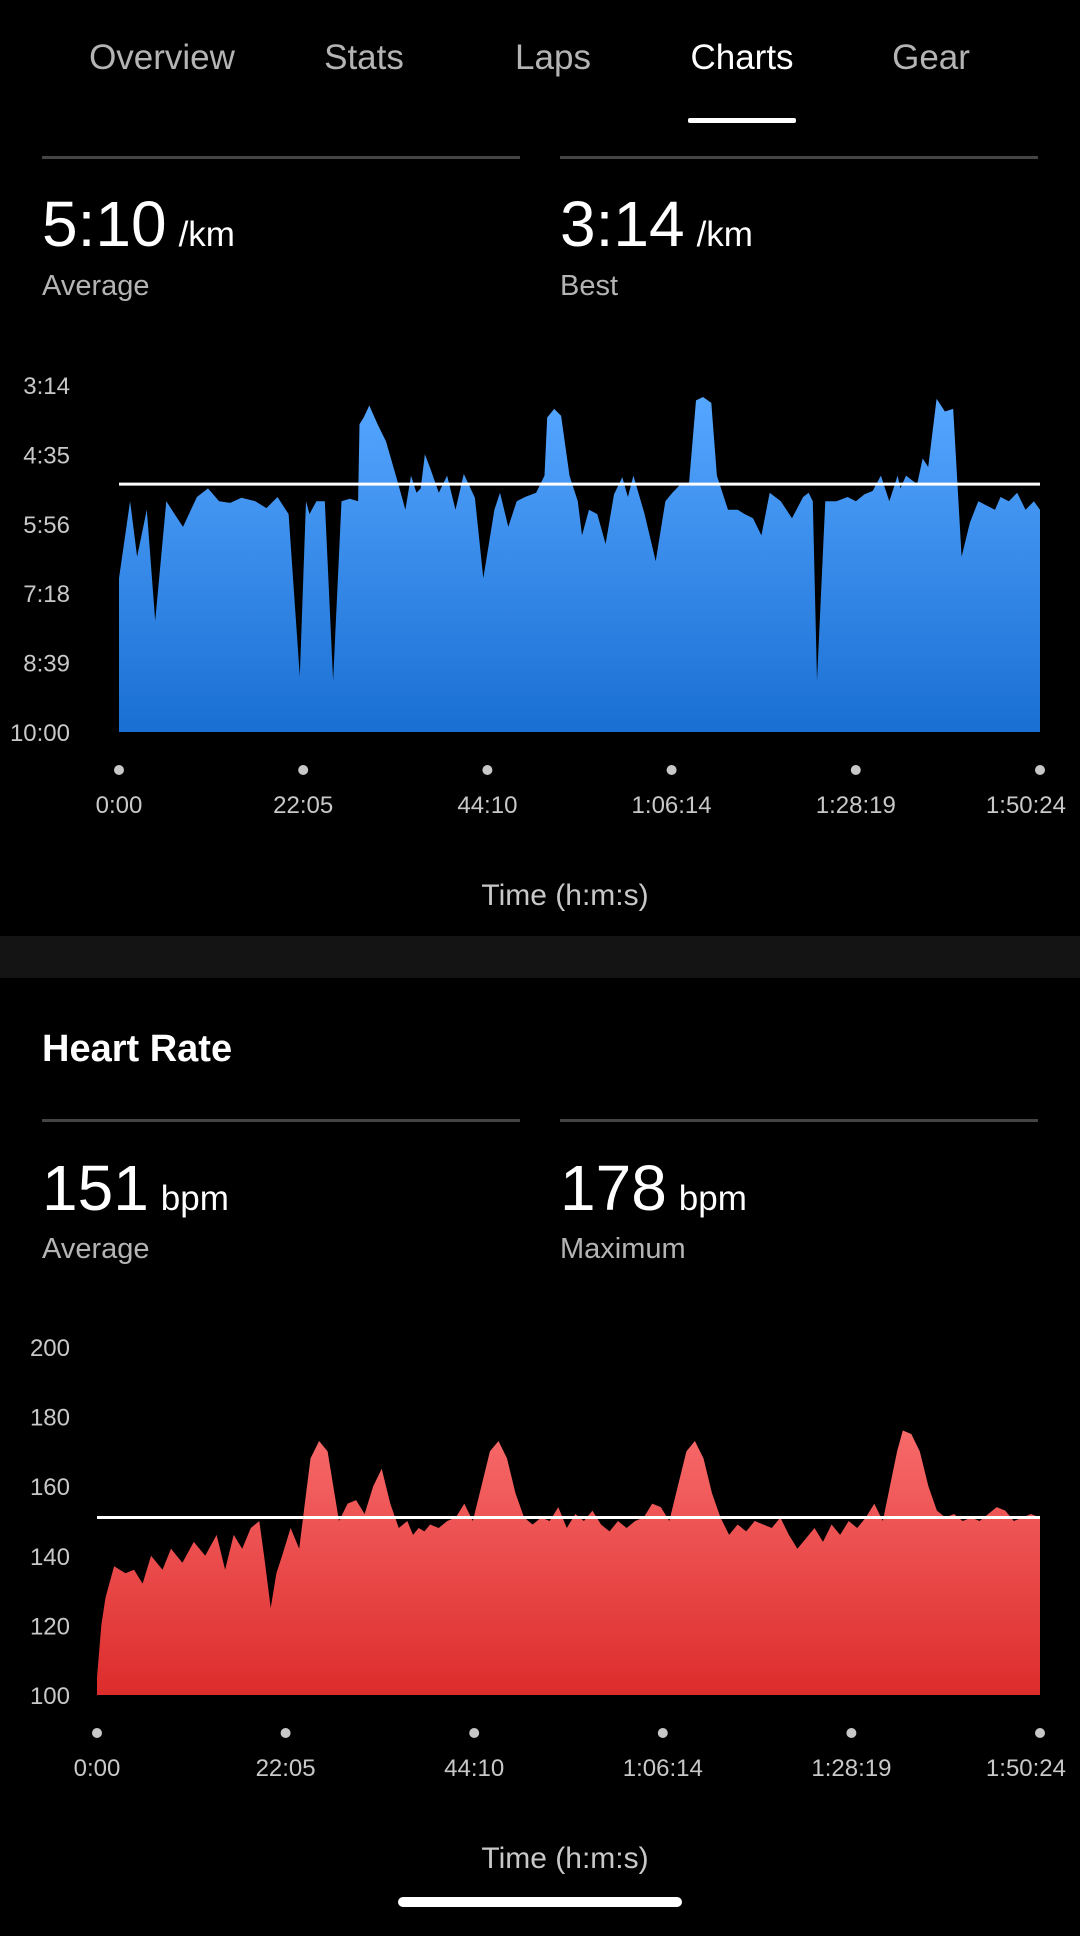 The image size is (1080, 1936). I want to click on y-tick-label: 3:14, so click(46, 386).